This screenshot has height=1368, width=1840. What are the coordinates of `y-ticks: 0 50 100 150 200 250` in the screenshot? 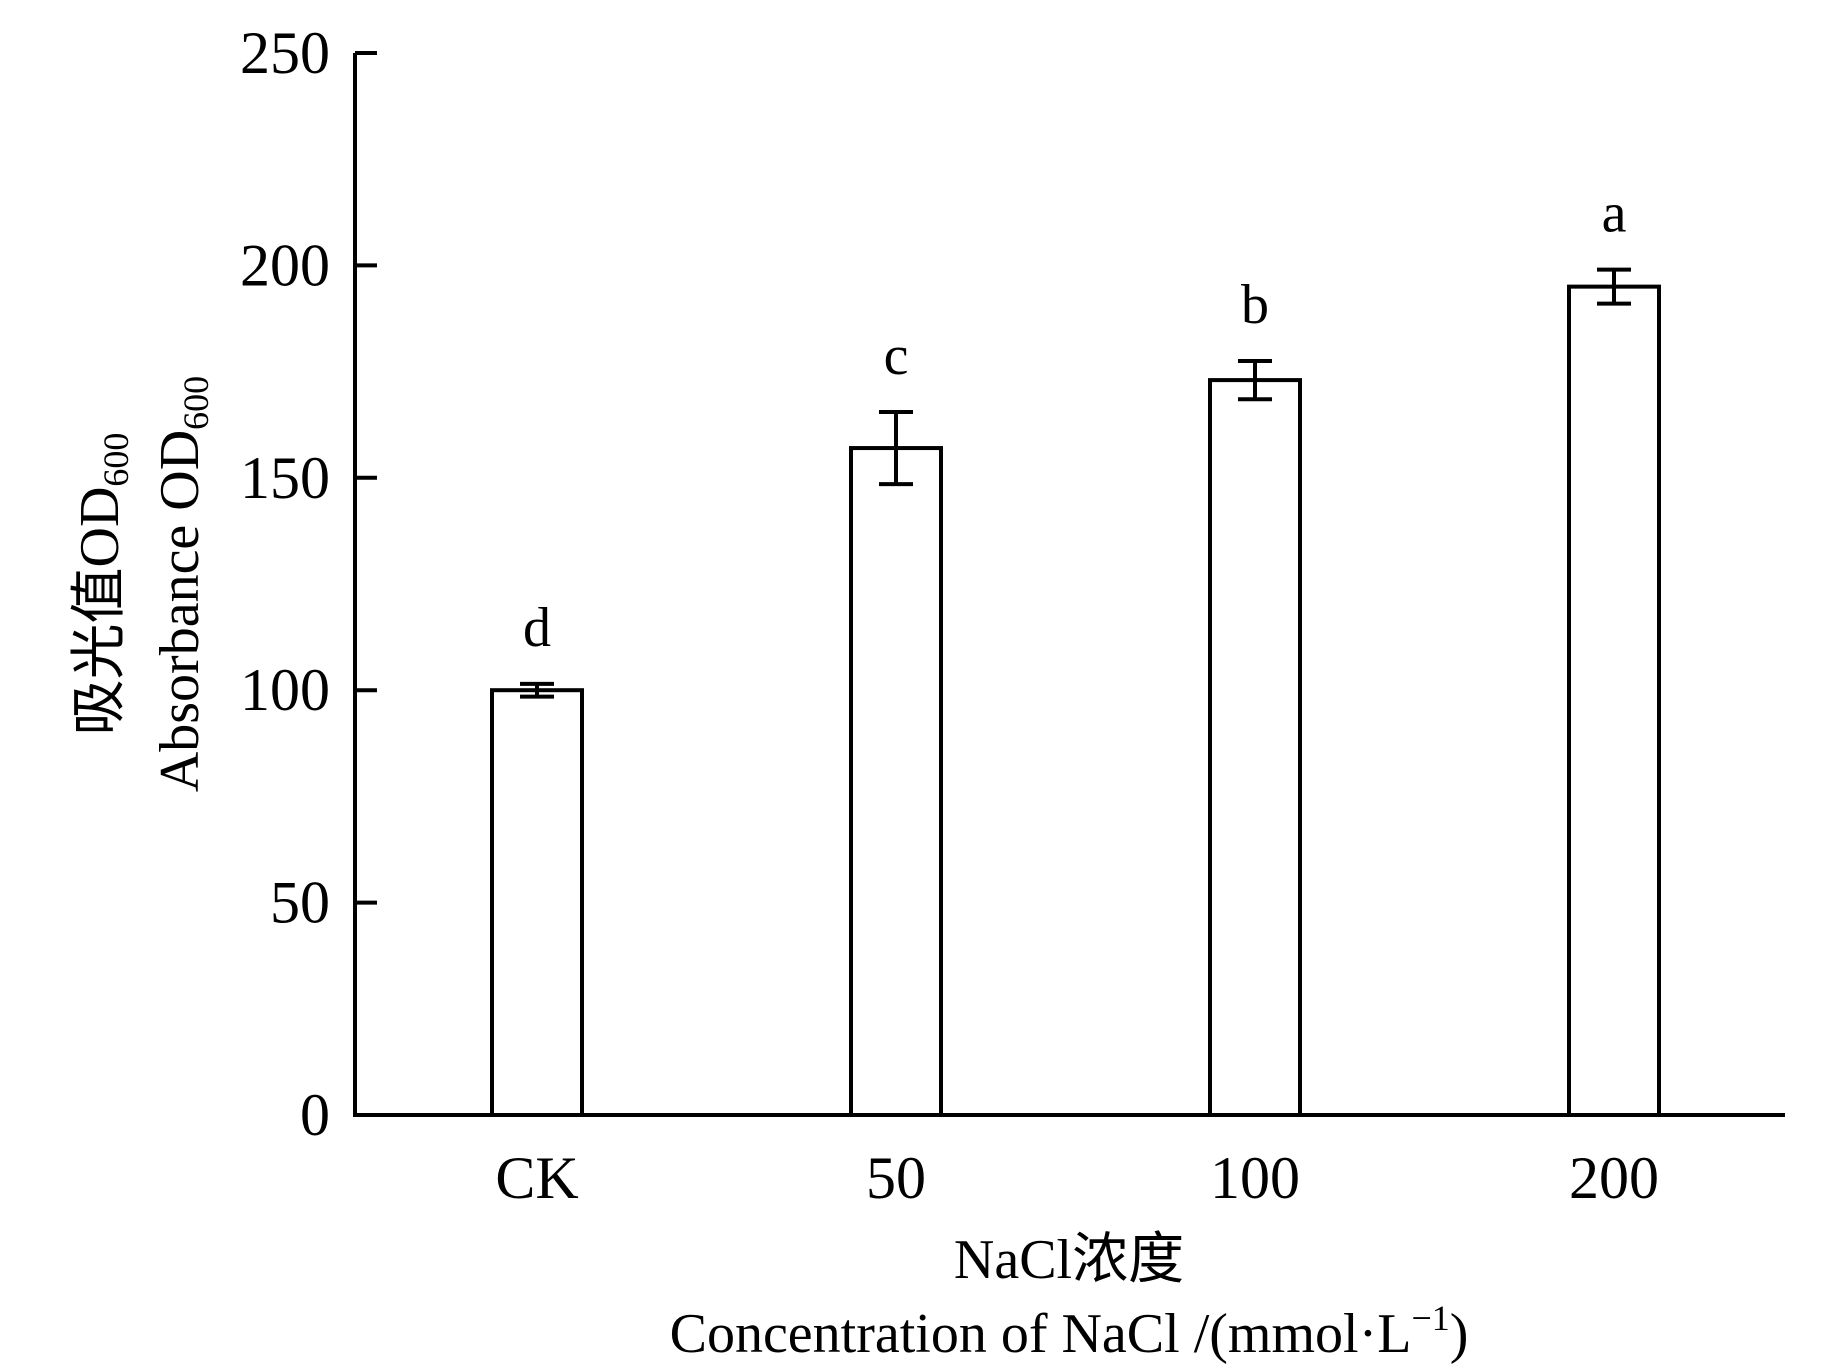 It's located at (308, 584).